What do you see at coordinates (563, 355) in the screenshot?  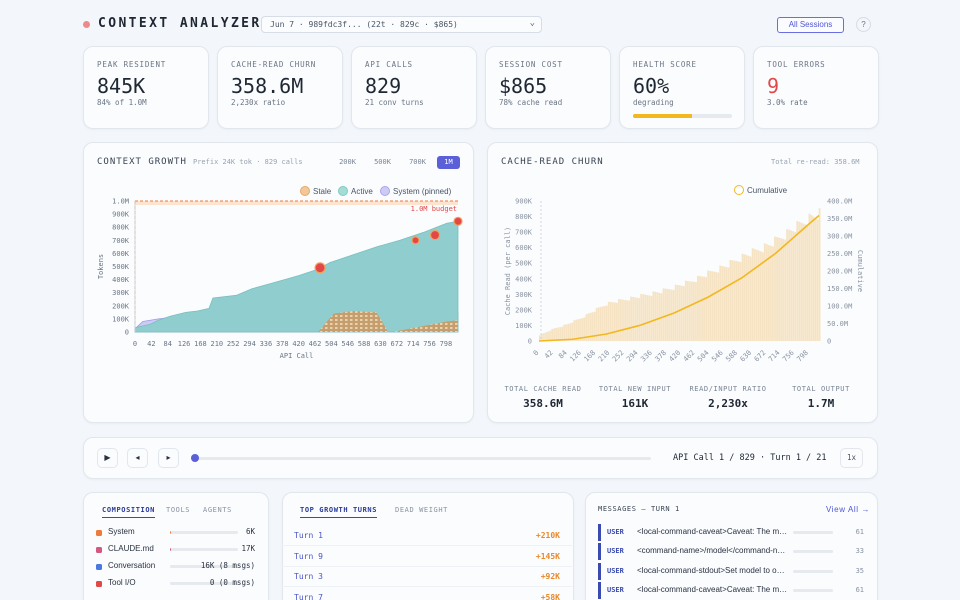 I see `x-tick-label: 84` at bounding box center [563, 355].